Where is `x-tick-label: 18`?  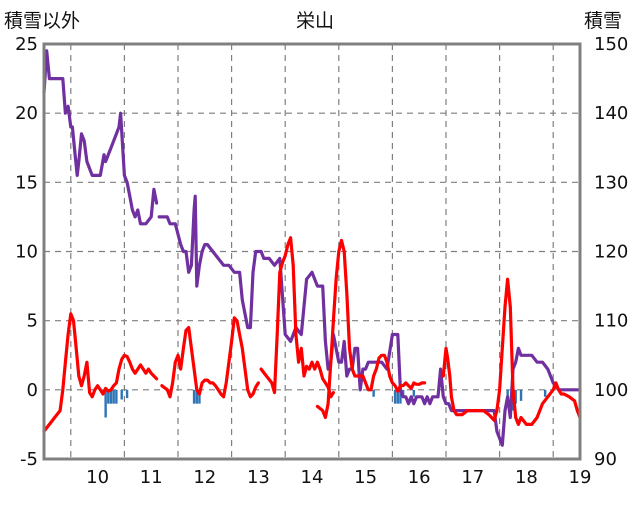
x-tick-label: 18 is located at coordinates (526, 477).